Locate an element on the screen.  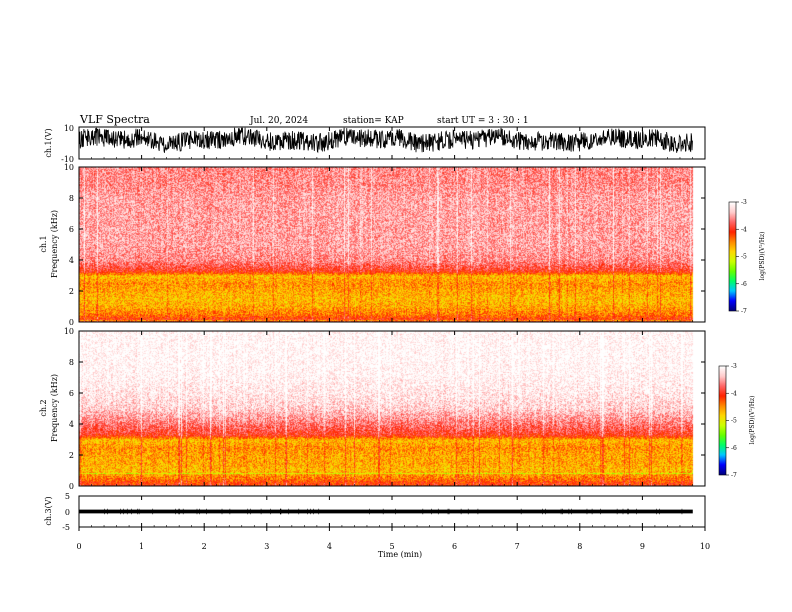
xtick-label: 3 is located at coordinates (266, 546).